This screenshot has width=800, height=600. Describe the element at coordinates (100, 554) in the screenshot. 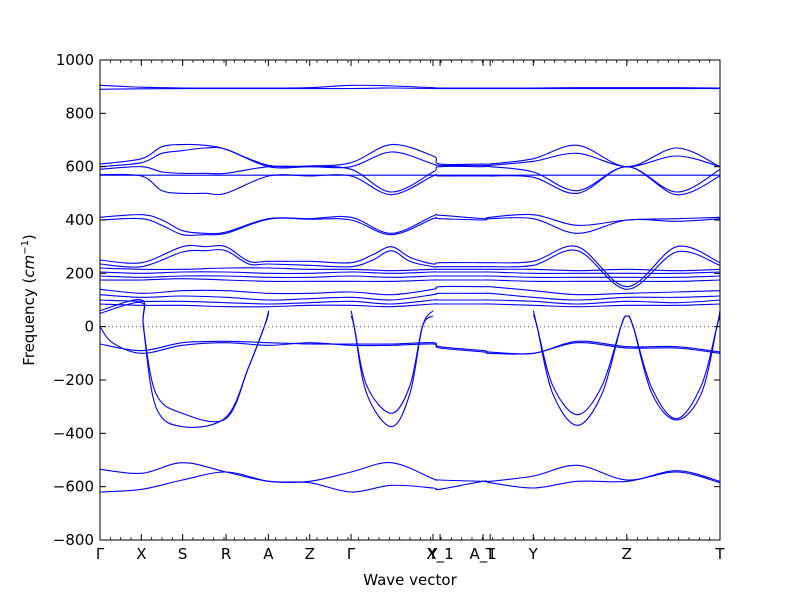

I see `x-tick-label-1: Γ` at that location.